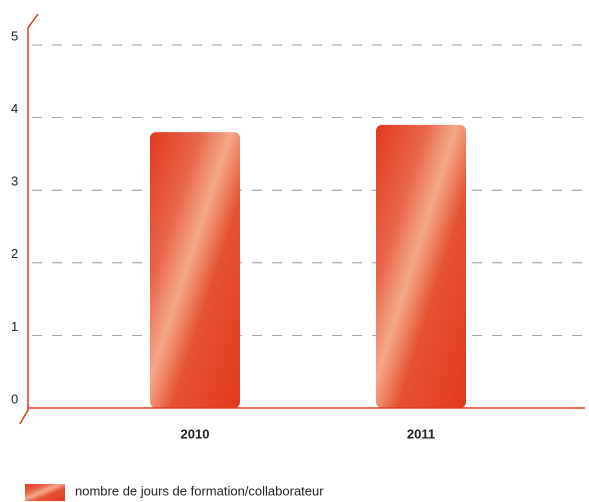 The width and height of the screenshot is (589, 502). I want to click on y-tick-label: 3, so click(14, 181).